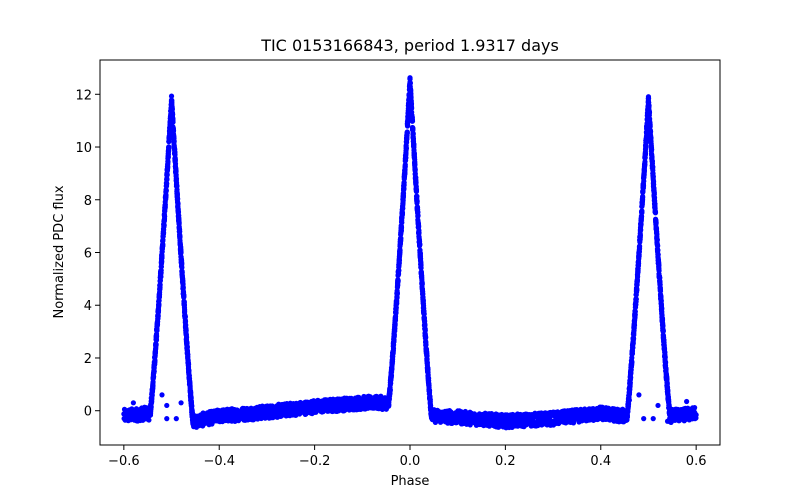 This screenshot has height=500, width=800. I want to click on x-tick-label: 0.4, so click(600, 461).